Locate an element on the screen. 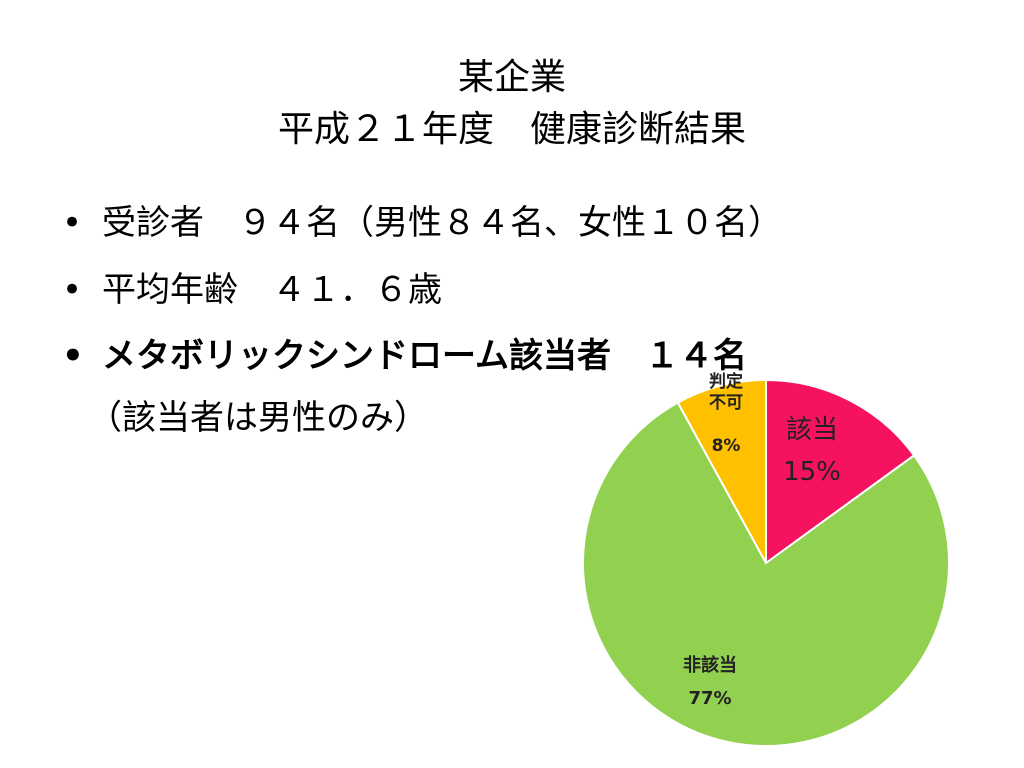 The width and height of the screenshot is (1024, 768). slice-label: 非該当 is located at coordinates (710, 665).